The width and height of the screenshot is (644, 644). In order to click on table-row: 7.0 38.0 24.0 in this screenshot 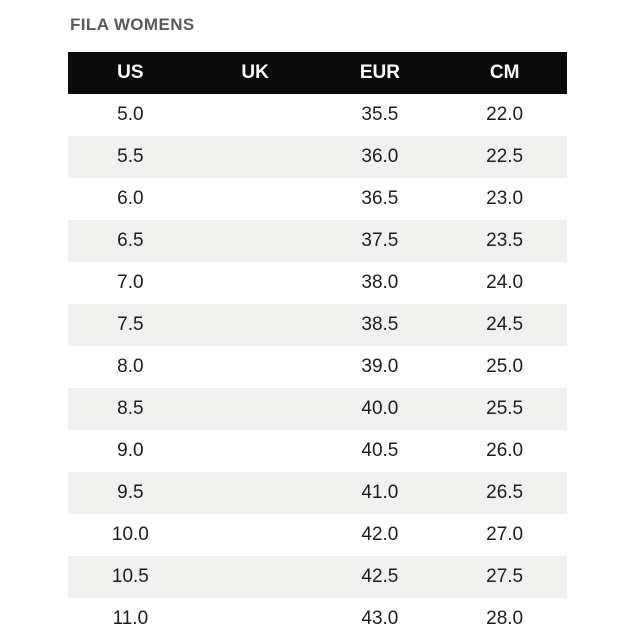, I will do `click(317, 283)`.